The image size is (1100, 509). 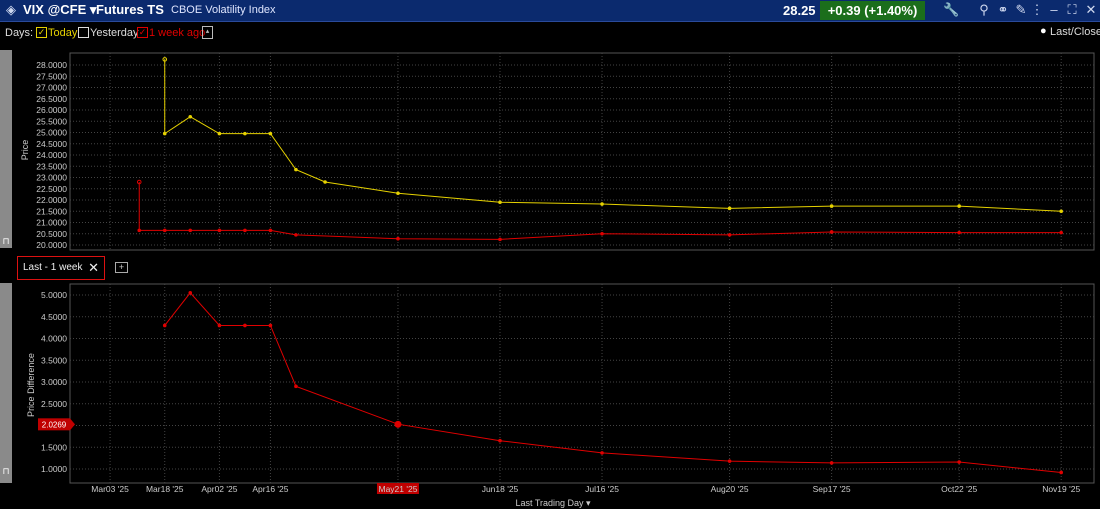 What do you see at coordinates (553, 503) in the screenshot?
I see `xaxis-label: Last Trading Day ▾` at bounding box center [553, 503].